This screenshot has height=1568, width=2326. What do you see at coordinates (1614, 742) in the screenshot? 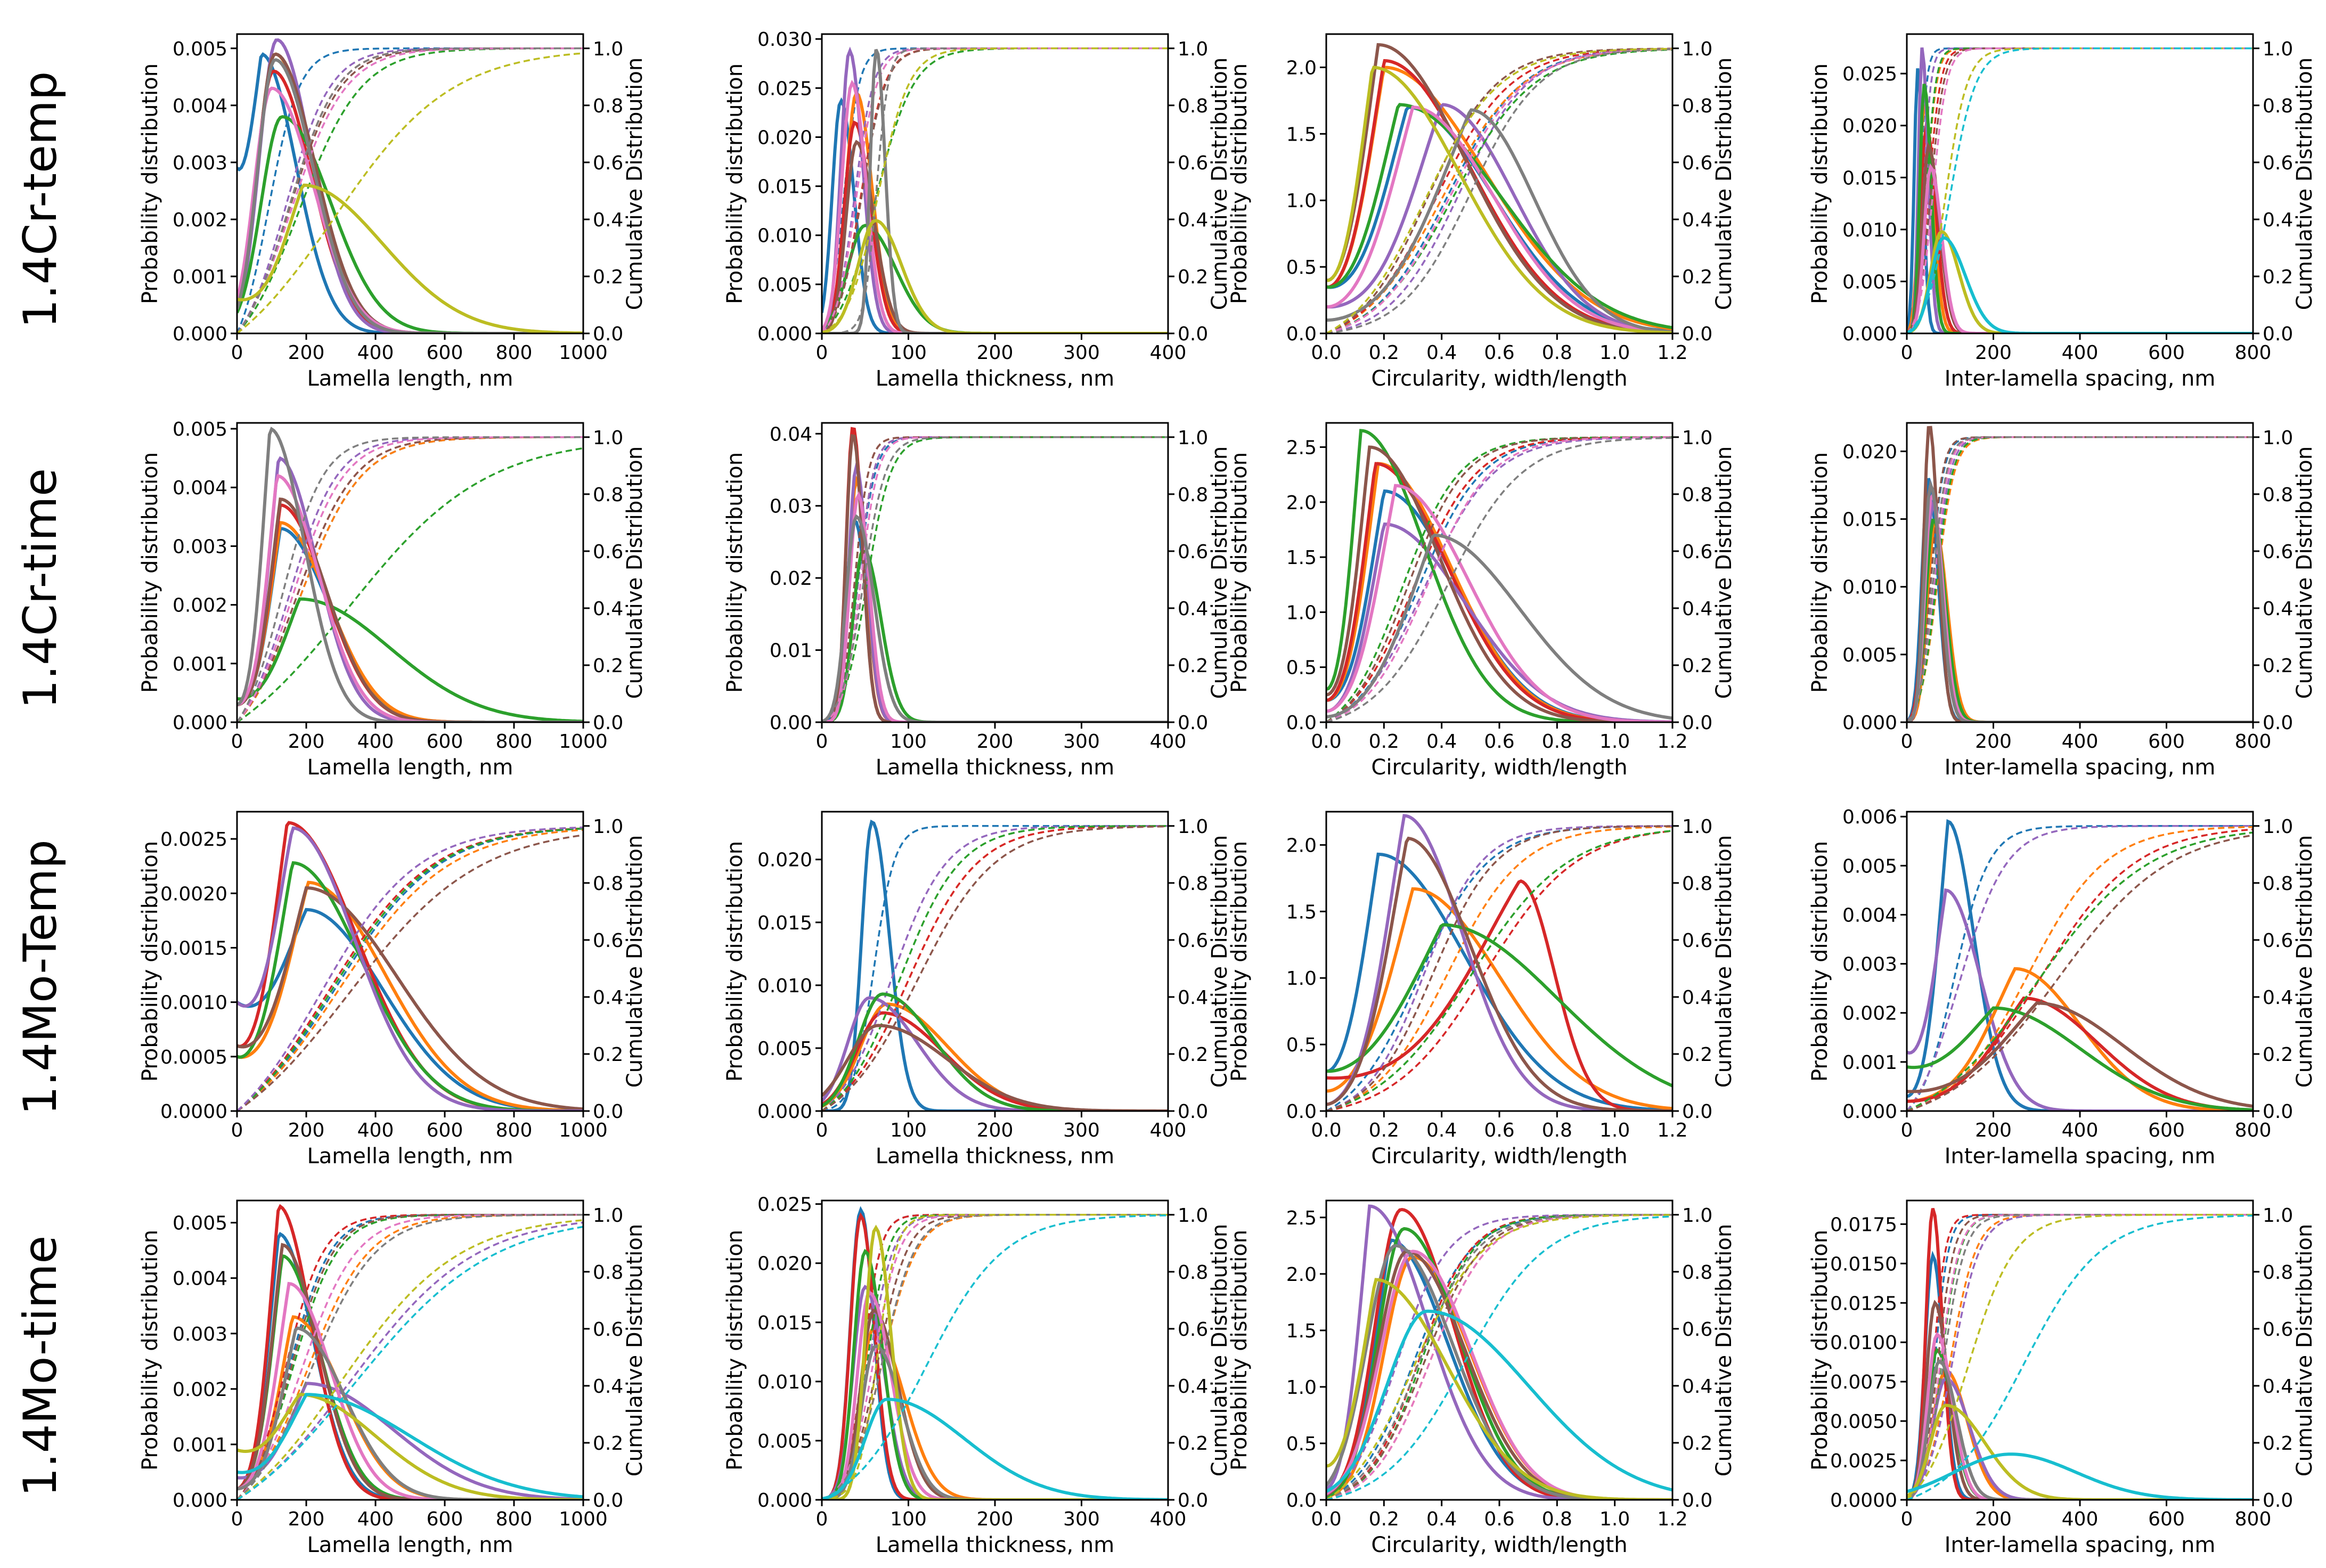
I see `x-tick-label: 1.0` at bounding box center [1614, 742].